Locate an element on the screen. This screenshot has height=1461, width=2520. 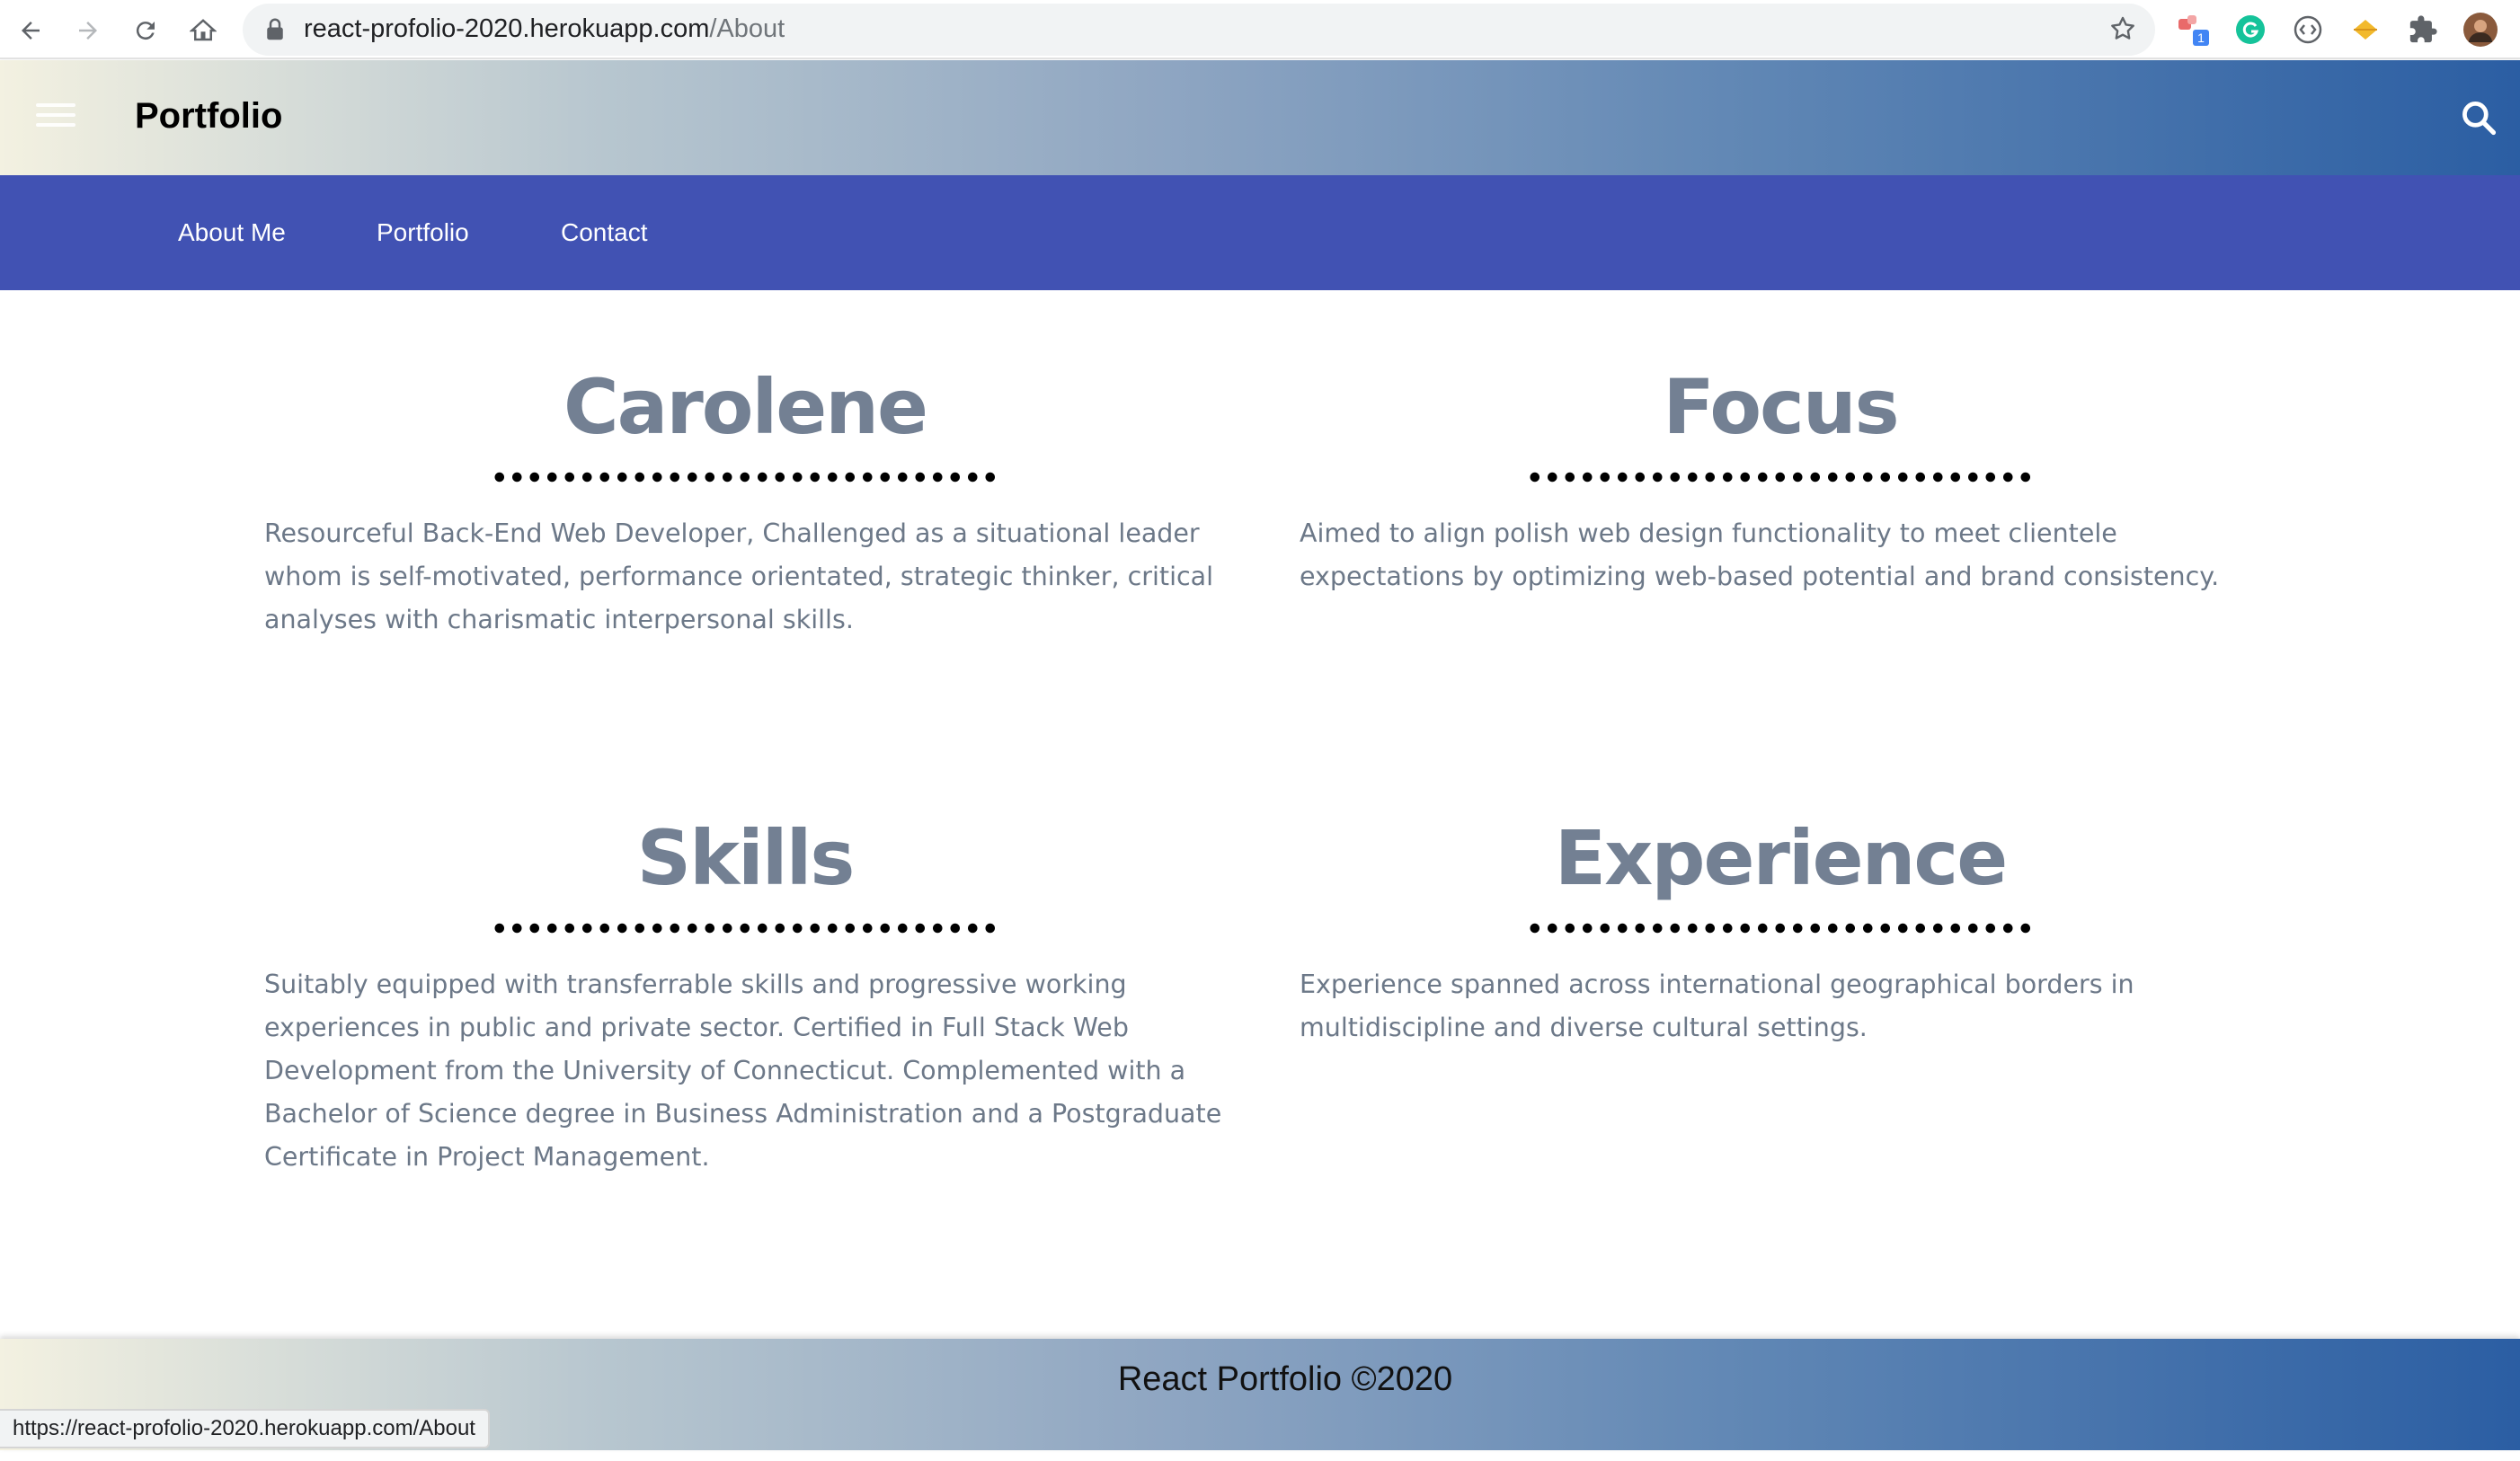
tab-portfolio: Portfolio is located at coordinates (423, 232).